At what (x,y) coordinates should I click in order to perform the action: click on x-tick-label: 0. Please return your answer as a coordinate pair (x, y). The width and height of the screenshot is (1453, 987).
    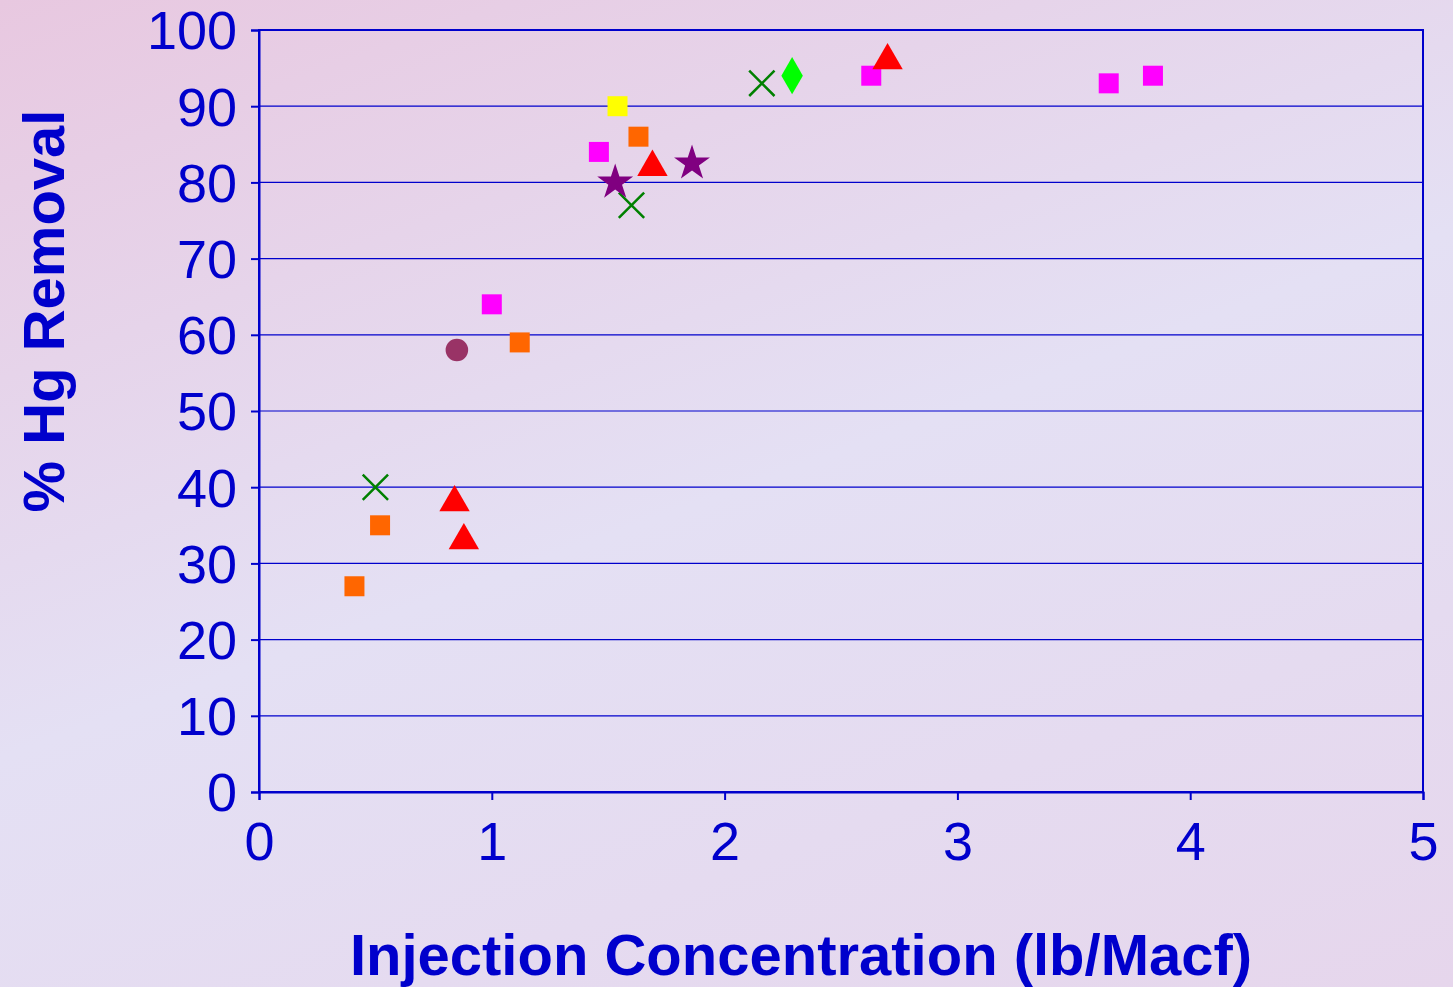
    Looking at the image, I should click on (259, 841).